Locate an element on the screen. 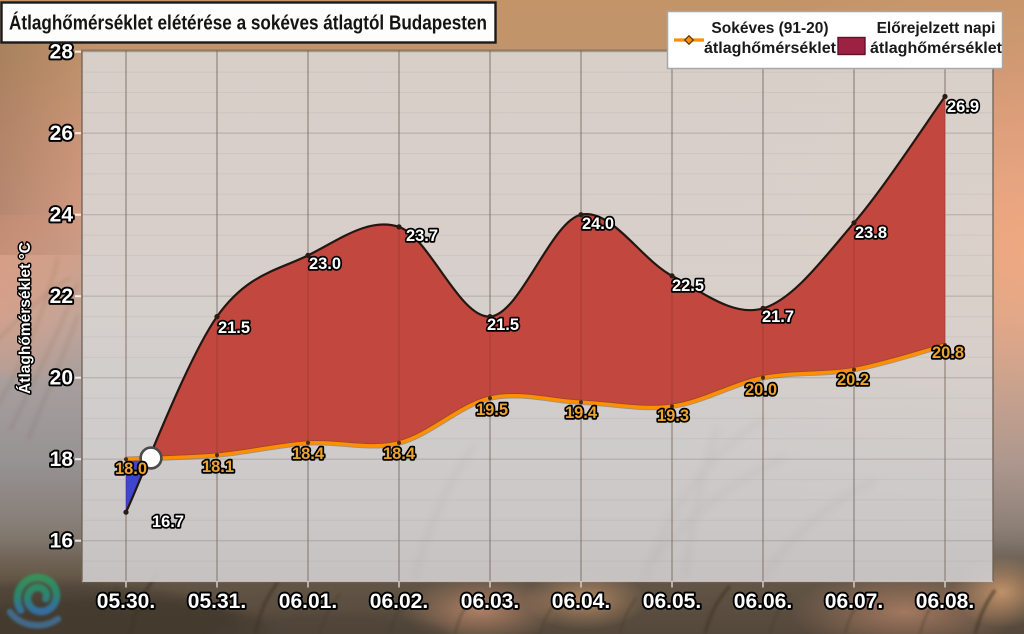 Image resolution: width=1024 pixels, height=634 pixels. svg-text: 18.0 is located at coordinates (131, 469).